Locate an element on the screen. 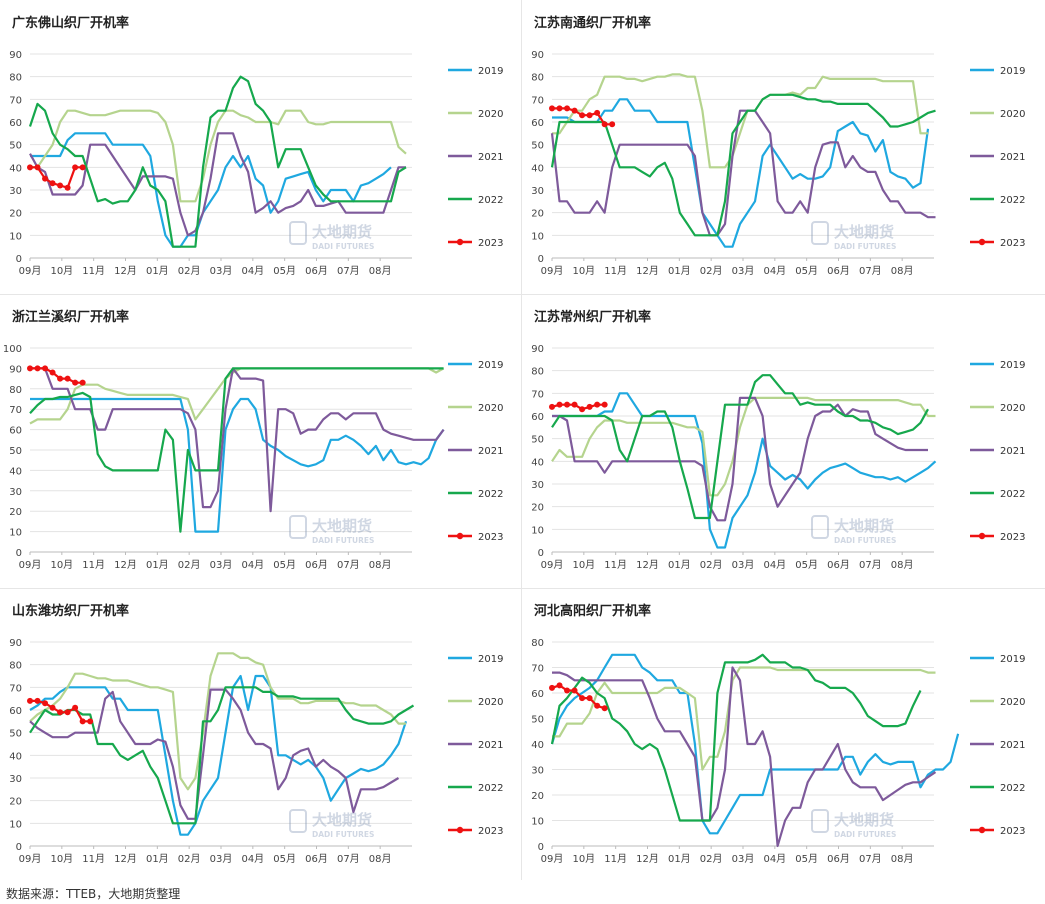  y-tick-label: 80 is located at coordinates (537, 78).